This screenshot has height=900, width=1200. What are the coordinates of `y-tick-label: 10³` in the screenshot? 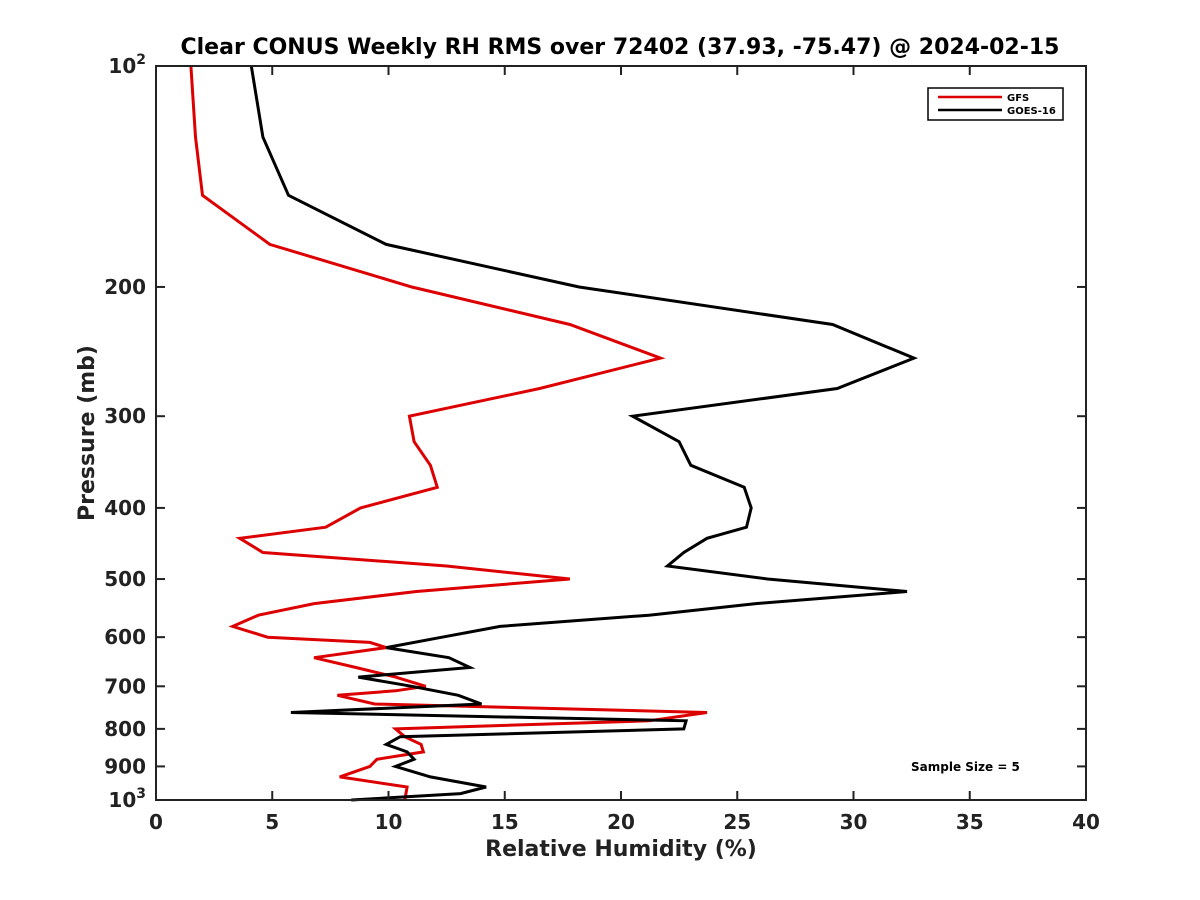 It's located at (127, 799).